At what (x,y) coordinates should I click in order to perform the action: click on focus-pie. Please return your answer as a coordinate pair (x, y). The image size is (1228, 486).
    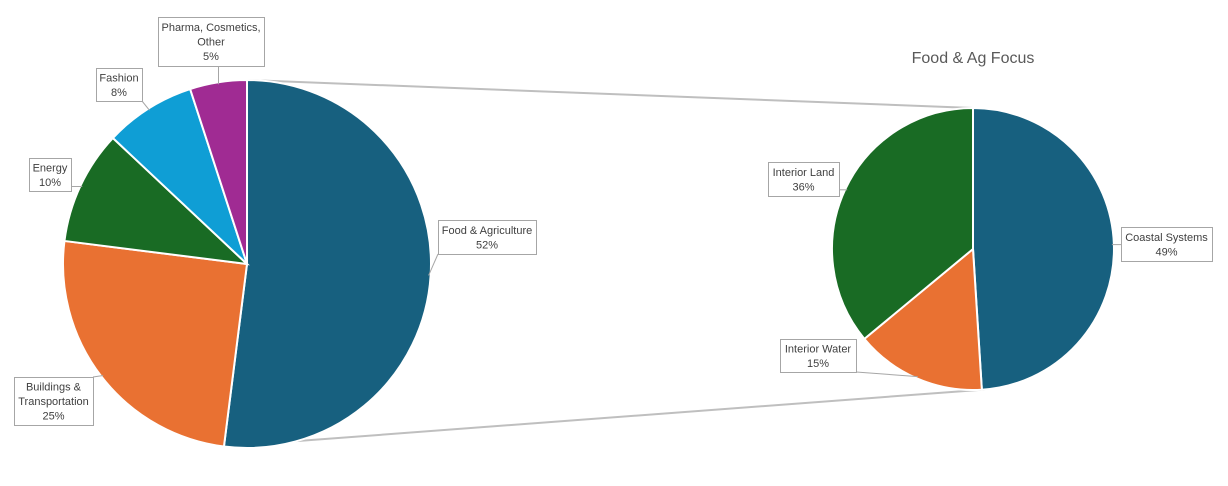
    Looking at the image, I should click on (973, 248).